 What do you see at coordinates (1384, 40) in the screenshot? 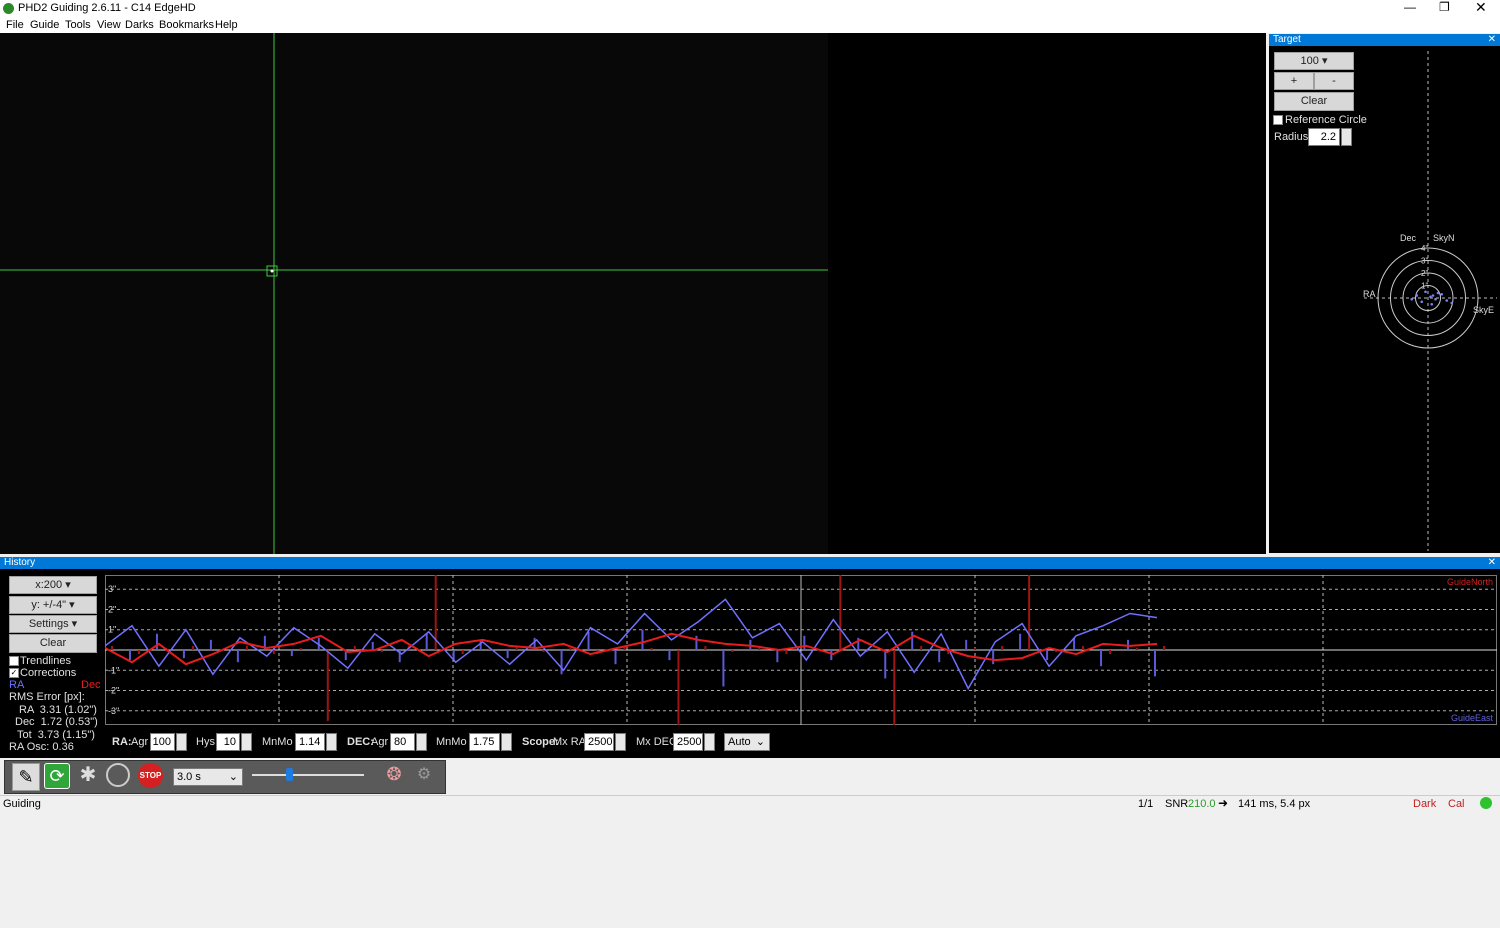
I see `target-header: Target ✕` at bounding box center [1384, 40].